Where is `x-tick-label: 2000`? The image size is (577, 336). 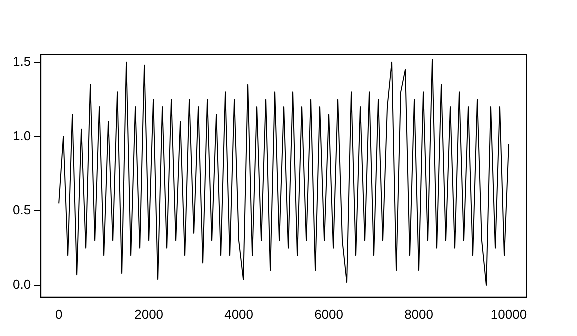 x-tick-label: 2000 is located at coordinates (149, 314).